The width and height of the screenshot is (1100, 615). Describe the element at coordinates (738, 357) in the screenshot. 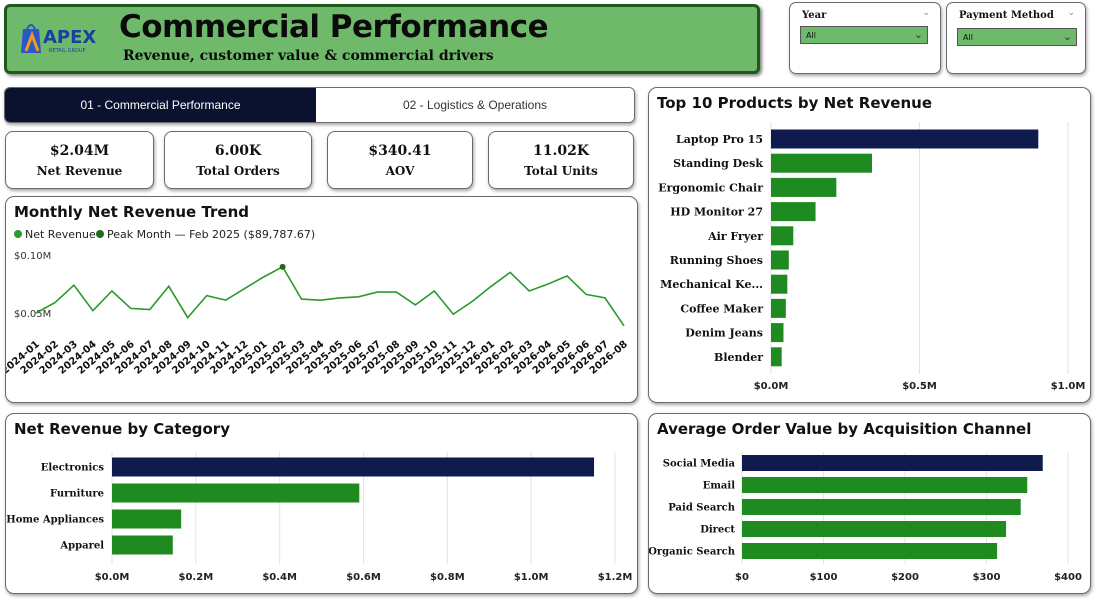

I see `category-label: Blender` at that location.